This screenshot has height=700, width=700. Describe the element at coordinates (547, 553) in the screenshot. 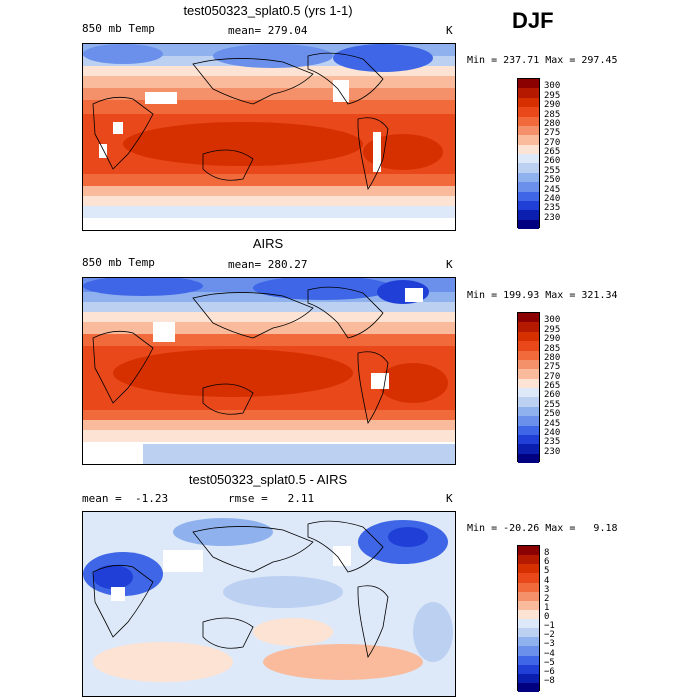

I see `colorbar-tick-label: 8` at that location.